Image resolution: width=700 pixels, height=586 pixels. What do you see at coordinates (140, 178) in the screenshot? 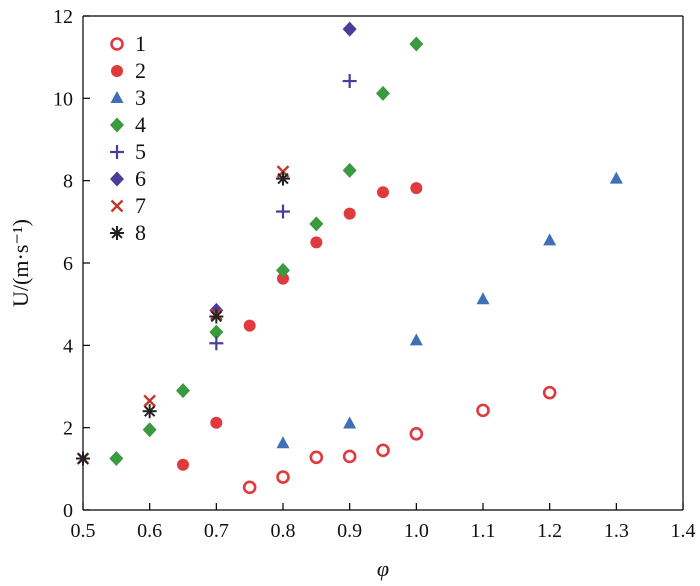
I see `legend-label: 6` at bounding box center [140, 178].